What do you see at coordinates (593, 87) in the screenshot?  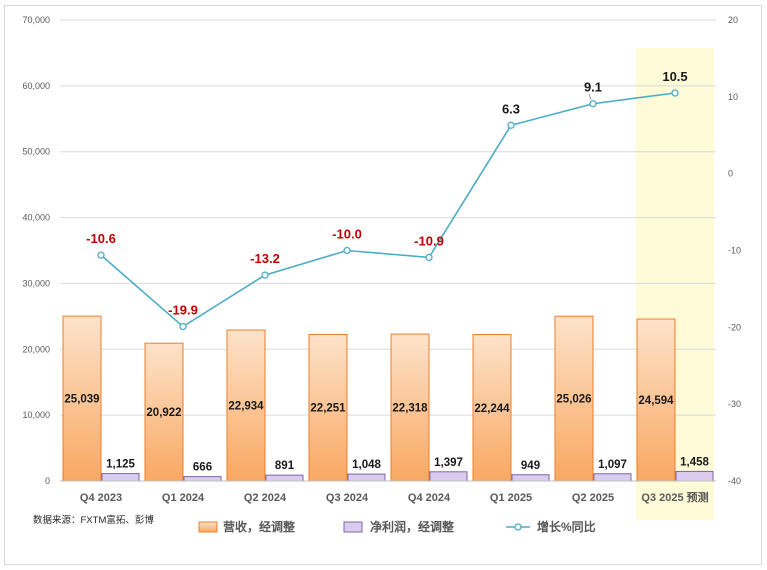 I see `growth-data-label: 9.1` at bounding box center [593, 87].